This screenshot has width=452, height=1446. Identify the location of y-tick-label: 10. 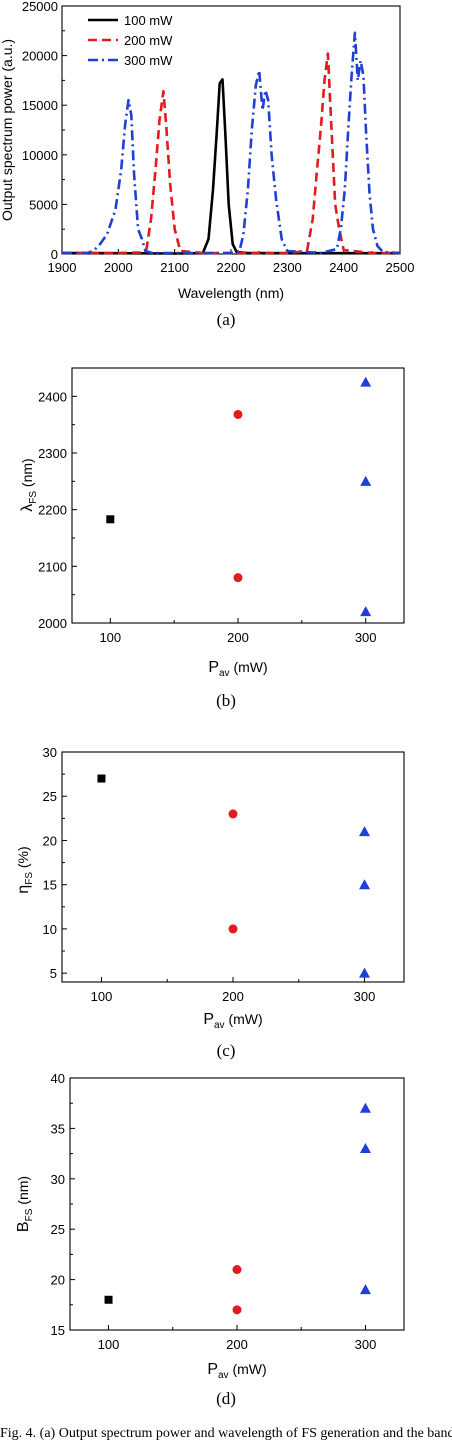
(50, 929).